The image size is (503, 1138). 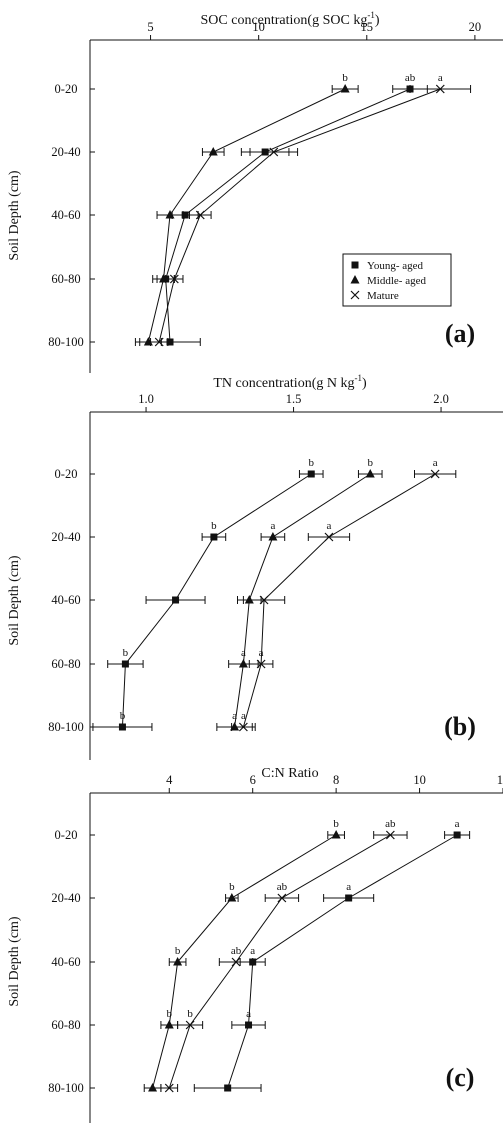 I want to click on x-axis-title-main: TN concentration(g N kg, so click(x=283, y=383).